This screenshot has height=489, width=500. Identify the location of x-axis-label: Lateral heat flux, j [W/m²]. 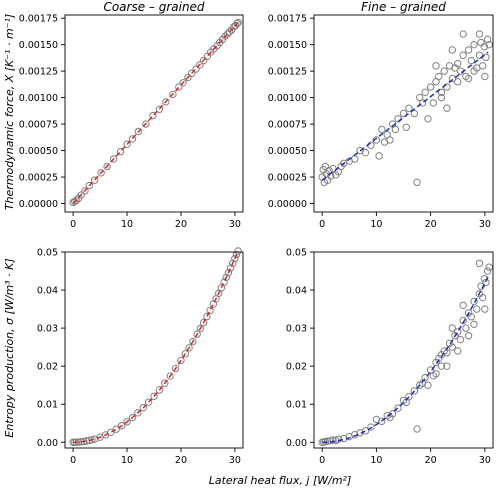
(280, 480).